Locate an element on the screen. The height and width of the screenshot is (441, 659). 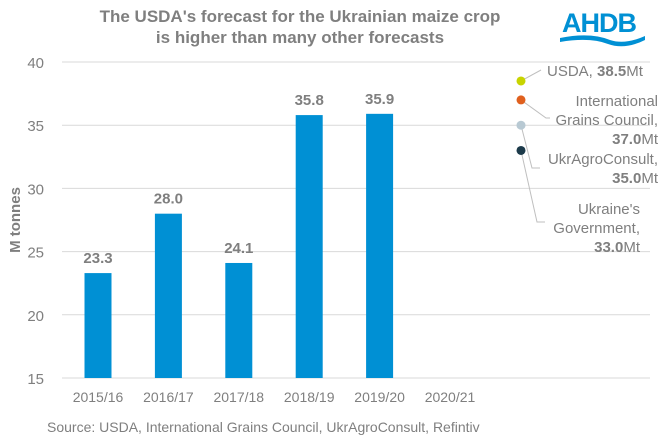
y-tick-label: 15 is located at coordinates (35, 379).